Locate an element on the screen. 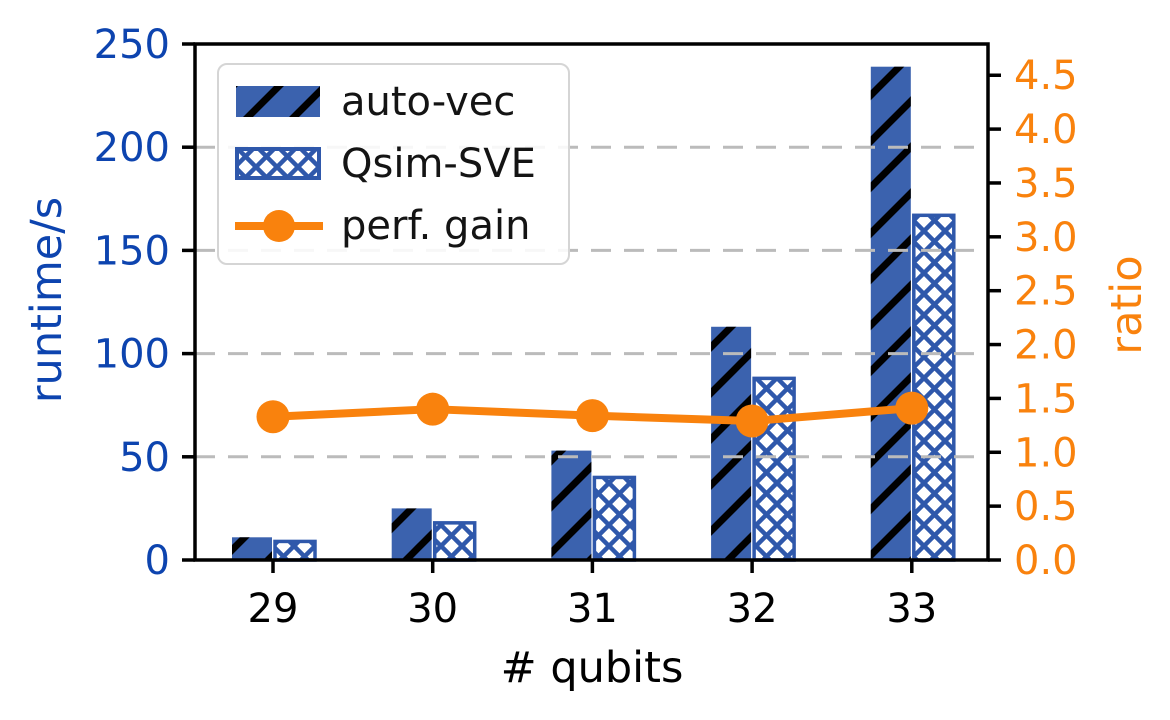 This screenshot has height=720, width=1170. right-tick-label-0.5: 0.5 is located at coordinates (1046, 507).